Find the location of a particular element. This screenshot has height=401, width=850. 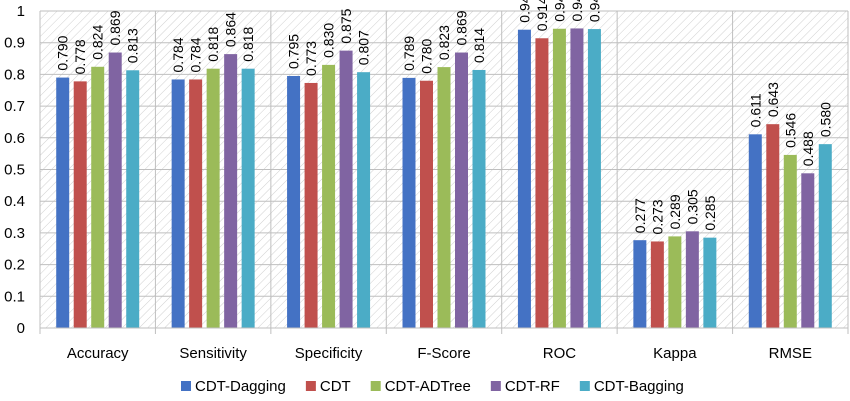

y-tick-label: 0 is located at coordinates (21, 328).